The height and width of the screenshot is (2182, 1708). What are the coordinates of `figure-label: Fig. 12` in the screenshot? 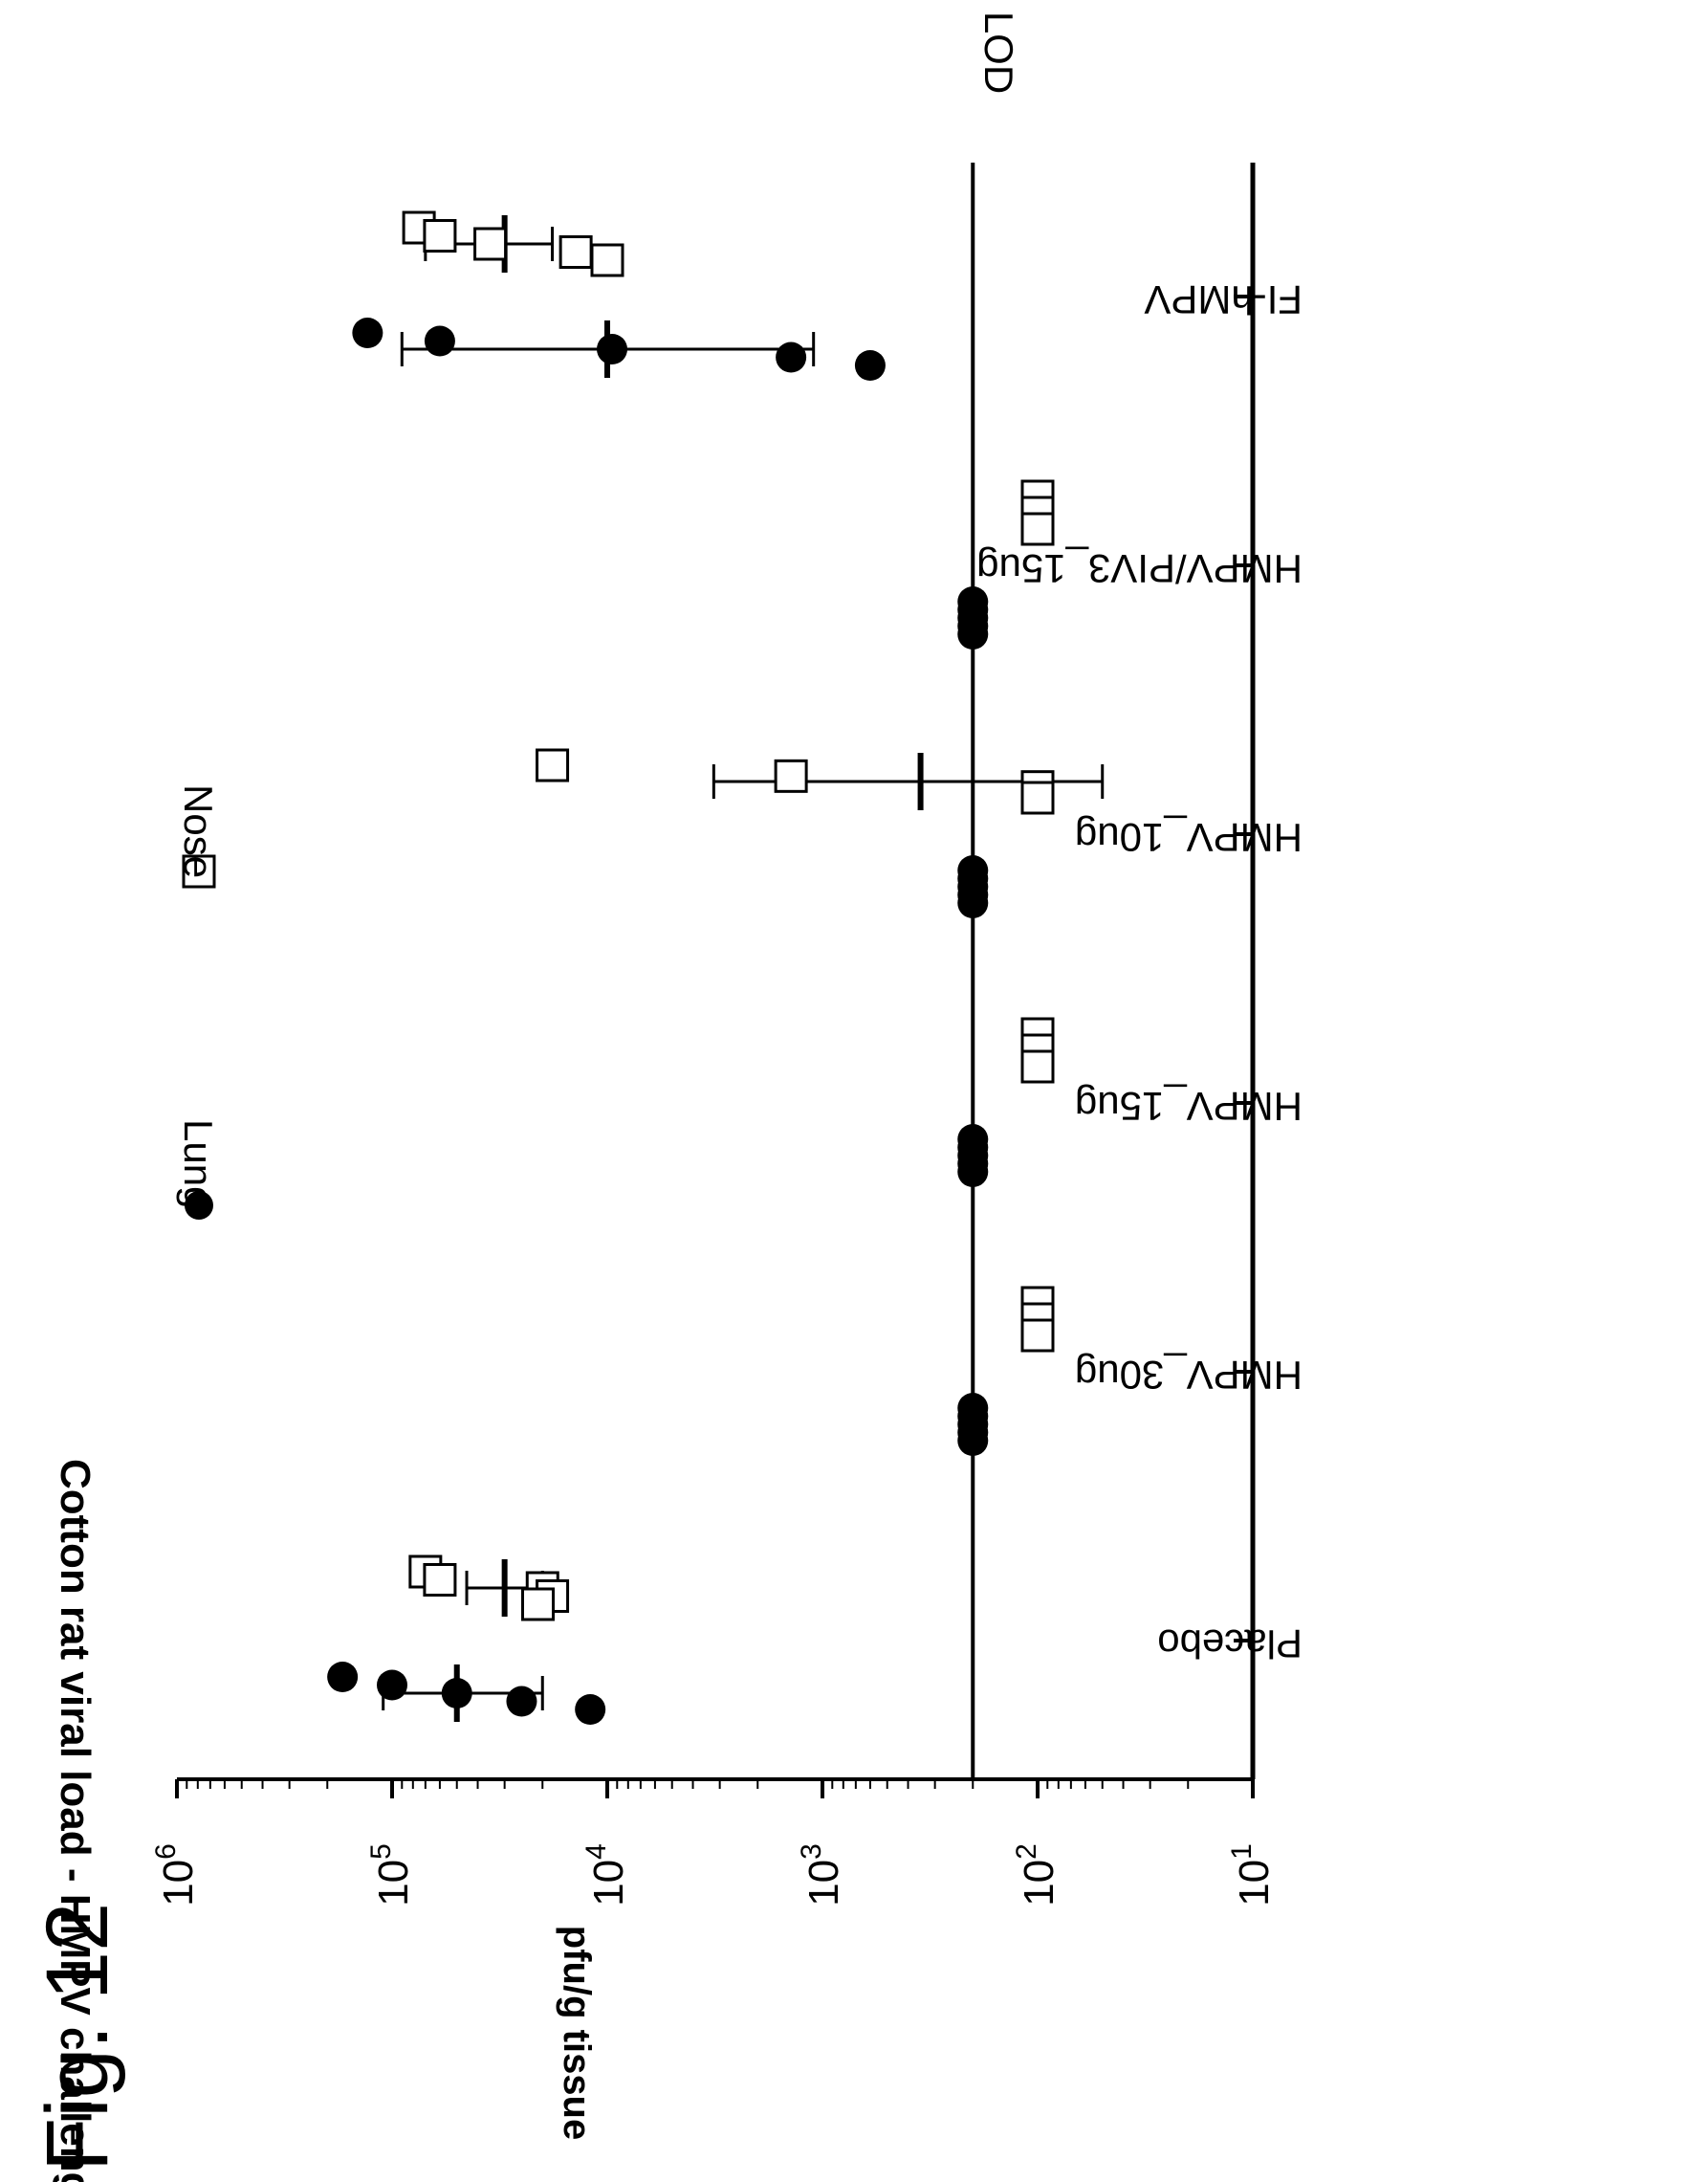 It's located at (77, 2037).